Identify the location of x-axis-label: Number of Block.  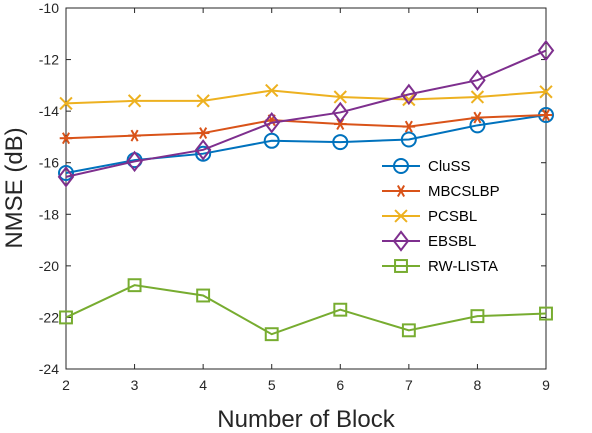
(306, 419).